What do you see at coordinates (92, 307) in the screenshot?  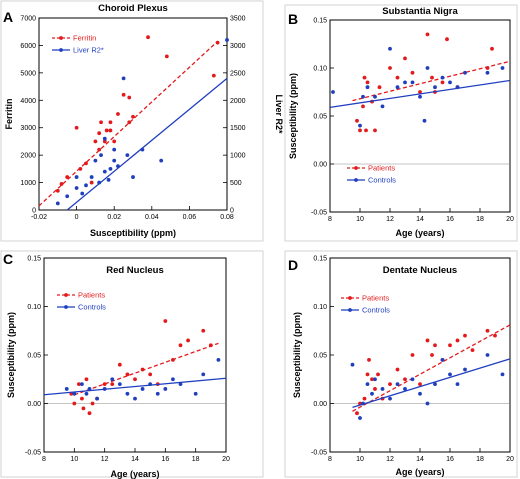 I see `legend-label: Controls` at bounding box center [92, 307].